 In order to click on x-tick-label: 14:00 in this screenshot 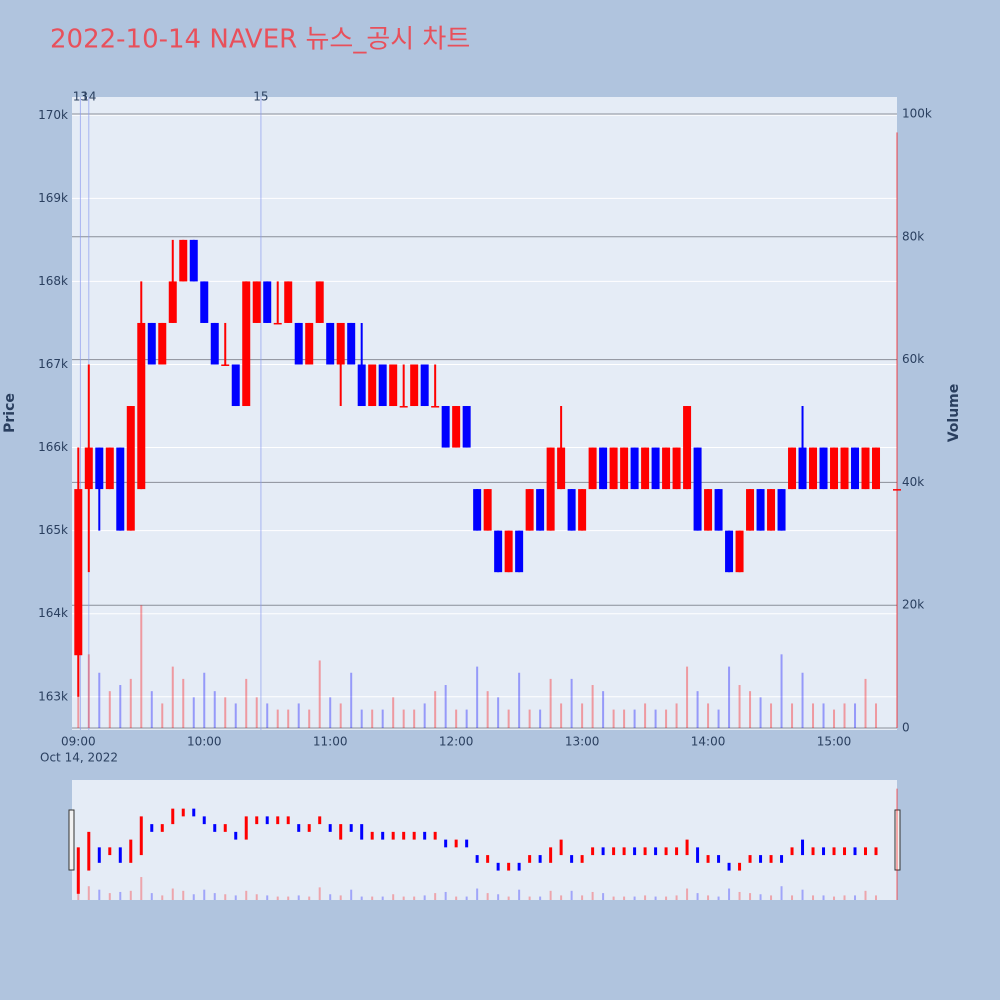, I will do `click(708, 742)`.